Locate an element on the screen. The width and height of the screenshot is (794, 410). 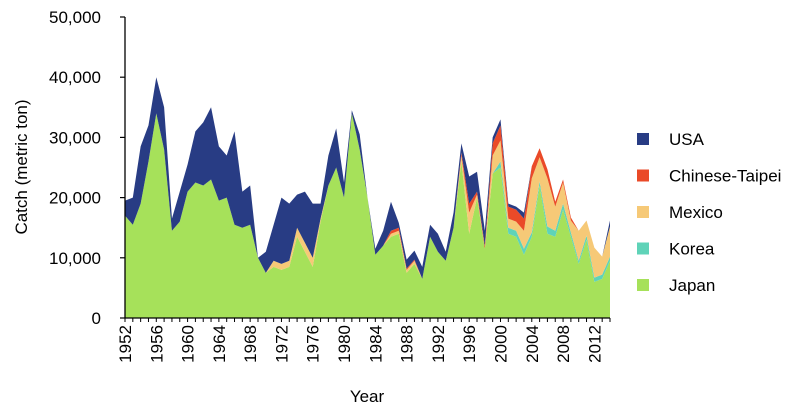
x-tick-label: 2008 is located at coordinates (563, 344).